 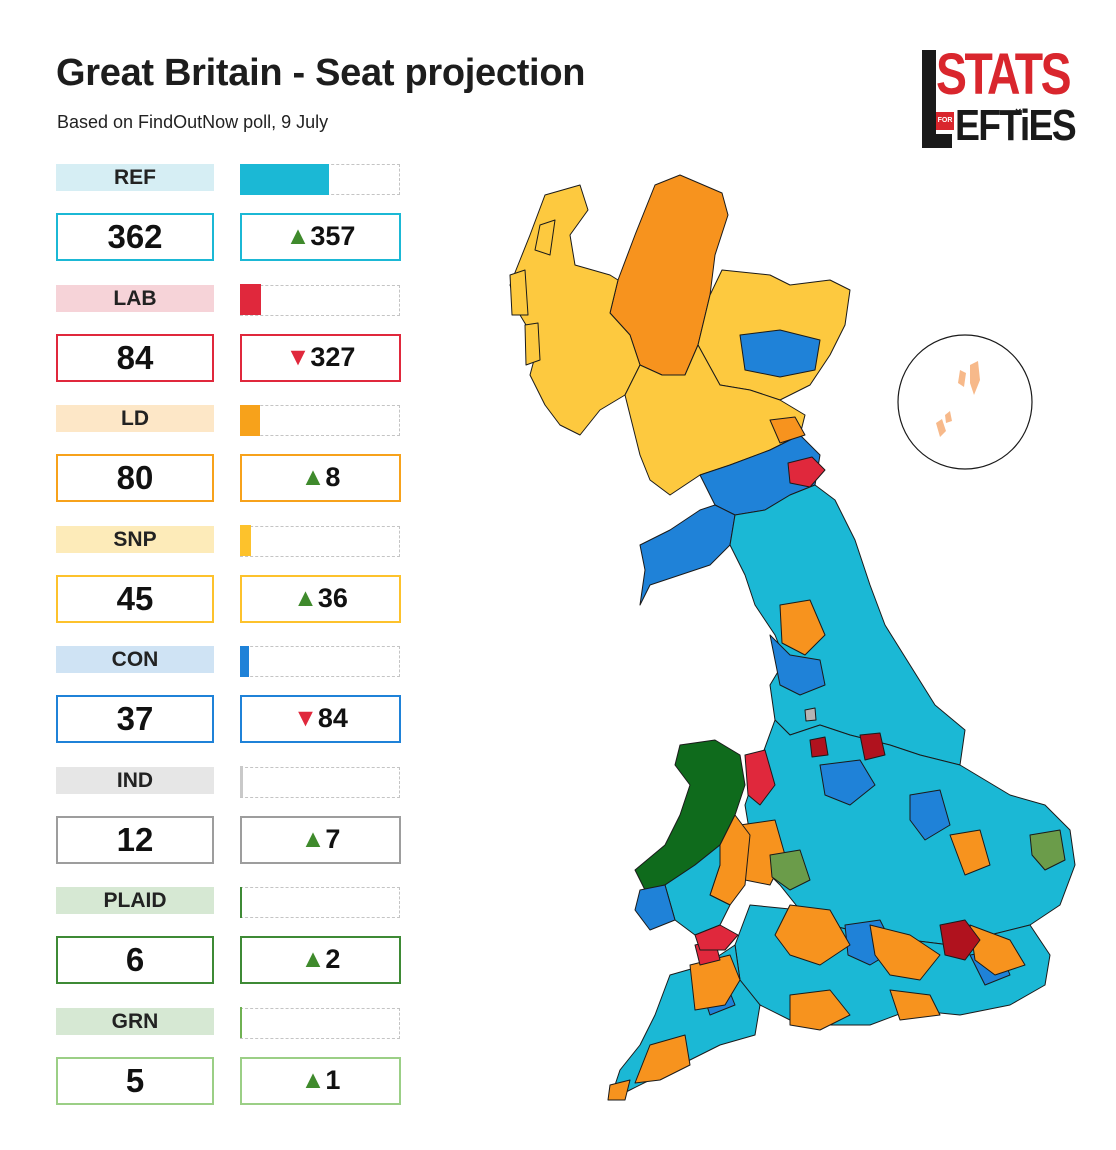 I want to click on england-ld-north, so click(x=802, y=627).